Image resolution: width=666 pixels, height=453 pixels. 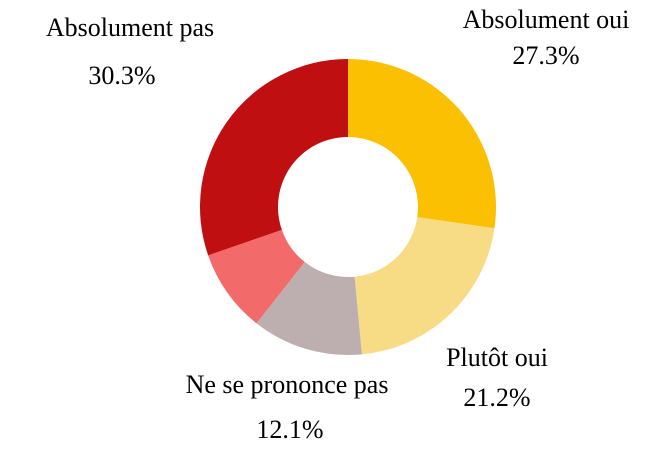 I want to click on slice-label: Plutôt oui, so click(x=497, y=357).